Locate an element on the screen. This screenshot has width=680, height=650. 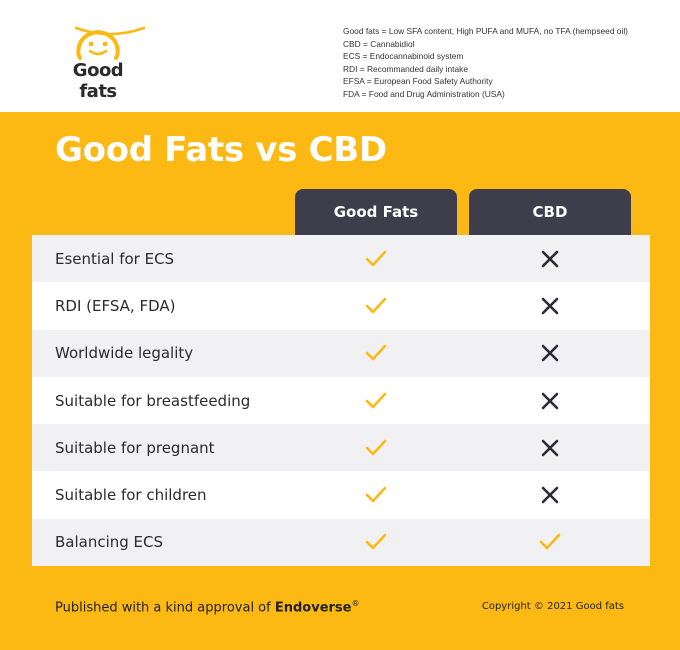
logo-text: Good fats is located at coordinates (98, 81).